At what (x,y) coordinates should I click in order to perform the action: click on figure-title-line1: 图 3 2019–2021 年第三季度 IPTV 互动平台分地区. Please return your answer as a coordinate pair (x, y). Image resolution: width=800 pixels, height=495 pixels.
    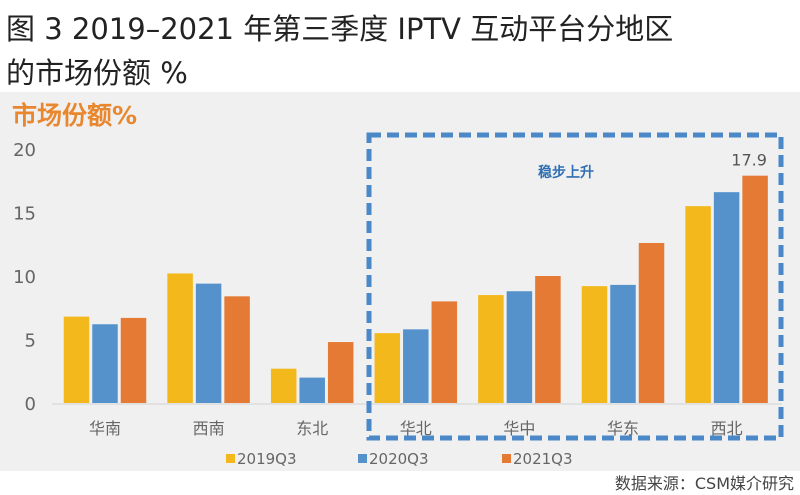
    Looking at the image, I should click on (340, 29).